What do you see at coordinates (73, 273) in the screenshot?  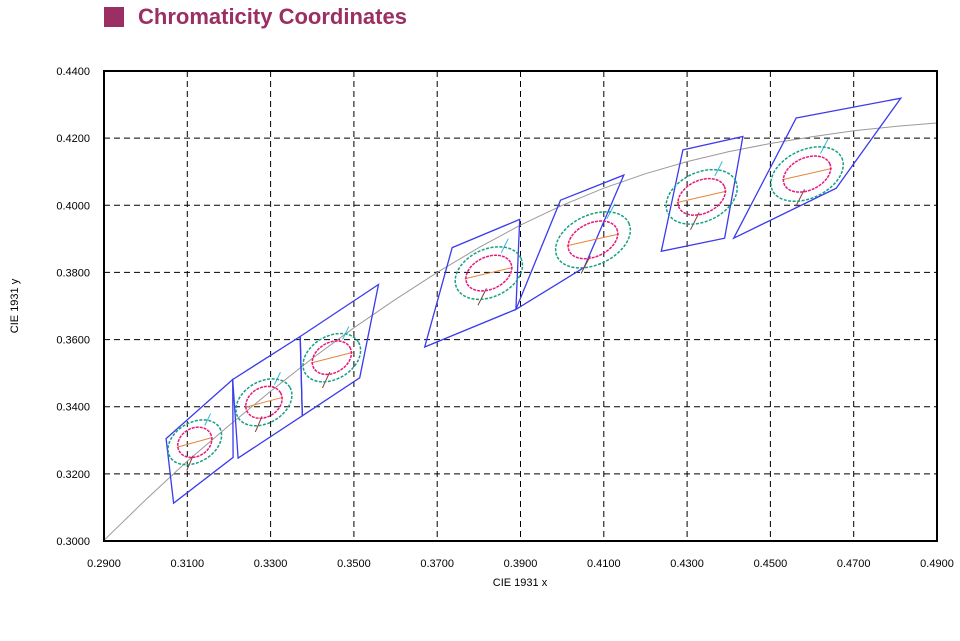 I see `y-tick-label: 0.3800` at bounding box center [73, 273].